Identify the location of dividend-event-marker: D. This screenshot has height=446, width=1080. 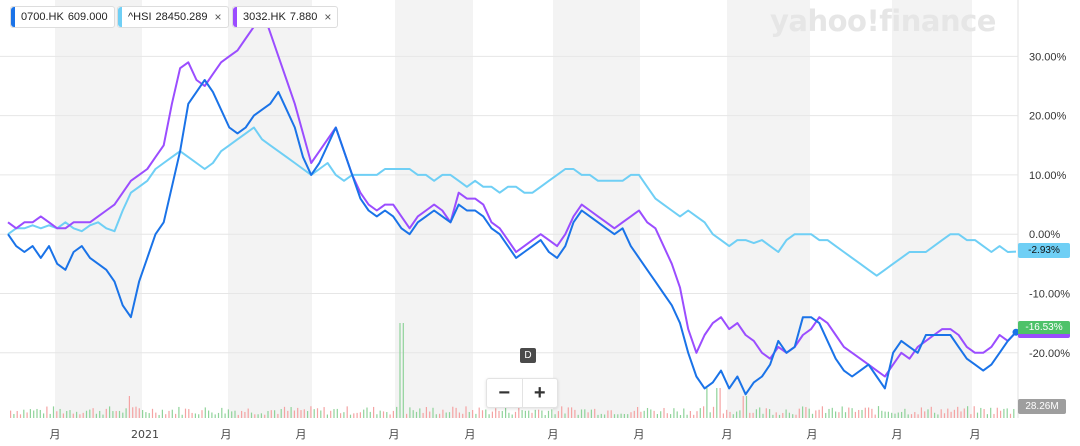
(528, 355).